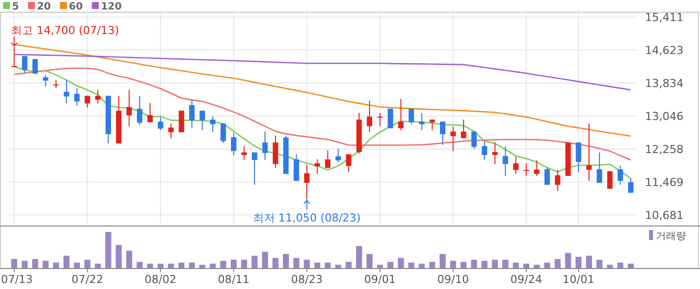 The image size is (700, 289). What do you see at coordinates (664, 116) in the screenshot?
I see `y-tick-label: 13,046` at bounding box center [664, 116].